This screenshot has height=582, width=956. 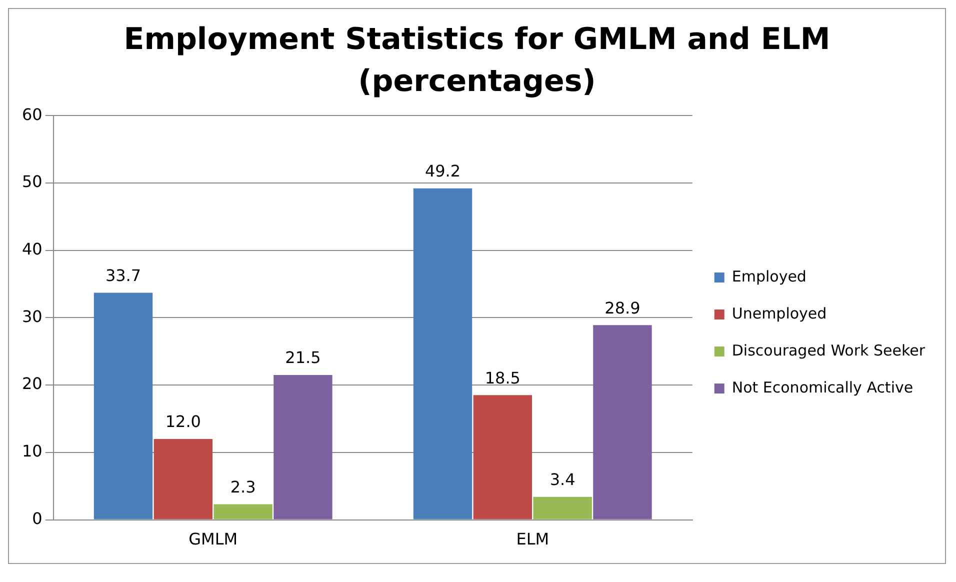 What do you see at coordinates (32, 182) in the screenshot?
I see `y-tick-label: 50` at bounding box center [32, 182].